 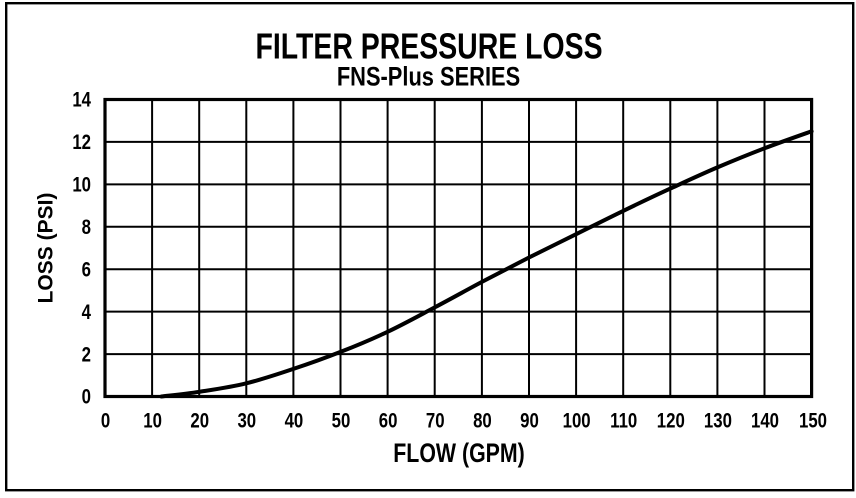 What do you see at coordinates (428, 77) in the screenshot?
I see `svg-text: FNS-Plus SERIES` at bounding box center [428, 77].